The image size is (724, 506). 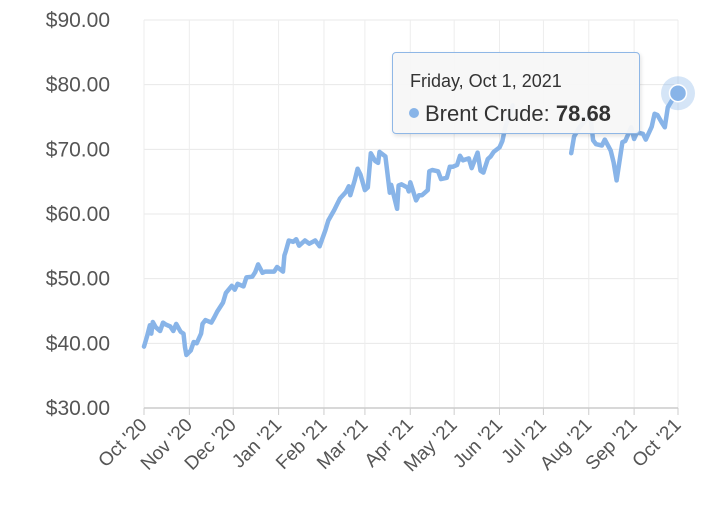 What do you see at coordinates (657, 443) in the screenshot?
I see `x-tick-label: Oct '21` at bounding box center [657, 443].